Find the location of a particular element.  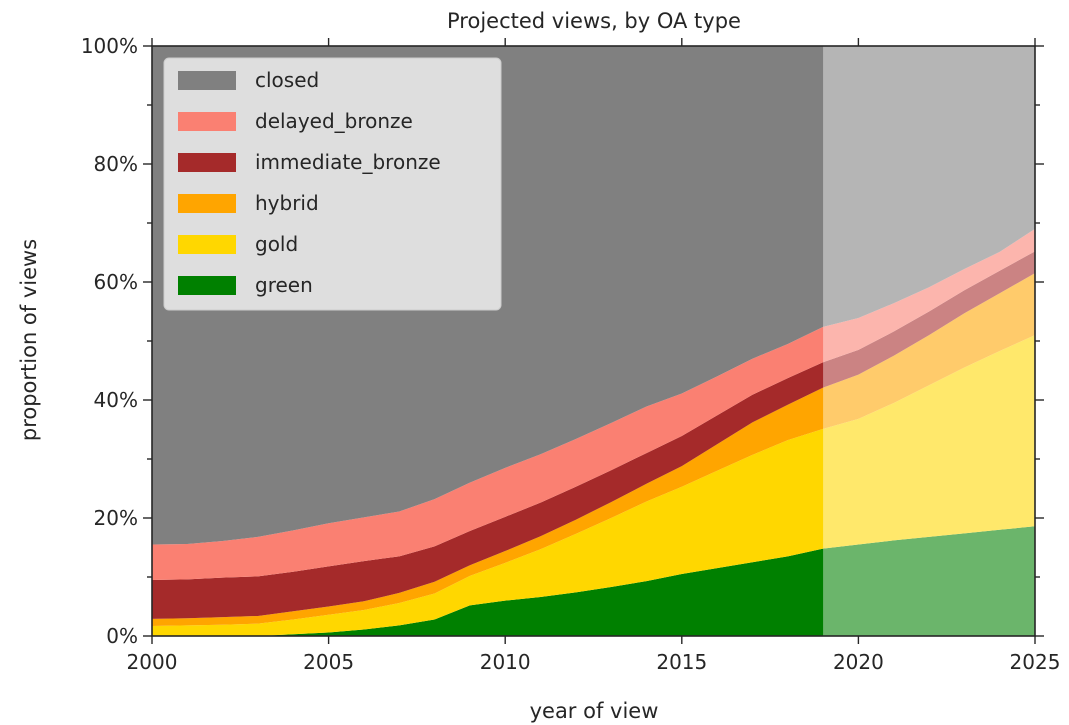

x-tick-label: 2020 is located at coordinates (858, 662).